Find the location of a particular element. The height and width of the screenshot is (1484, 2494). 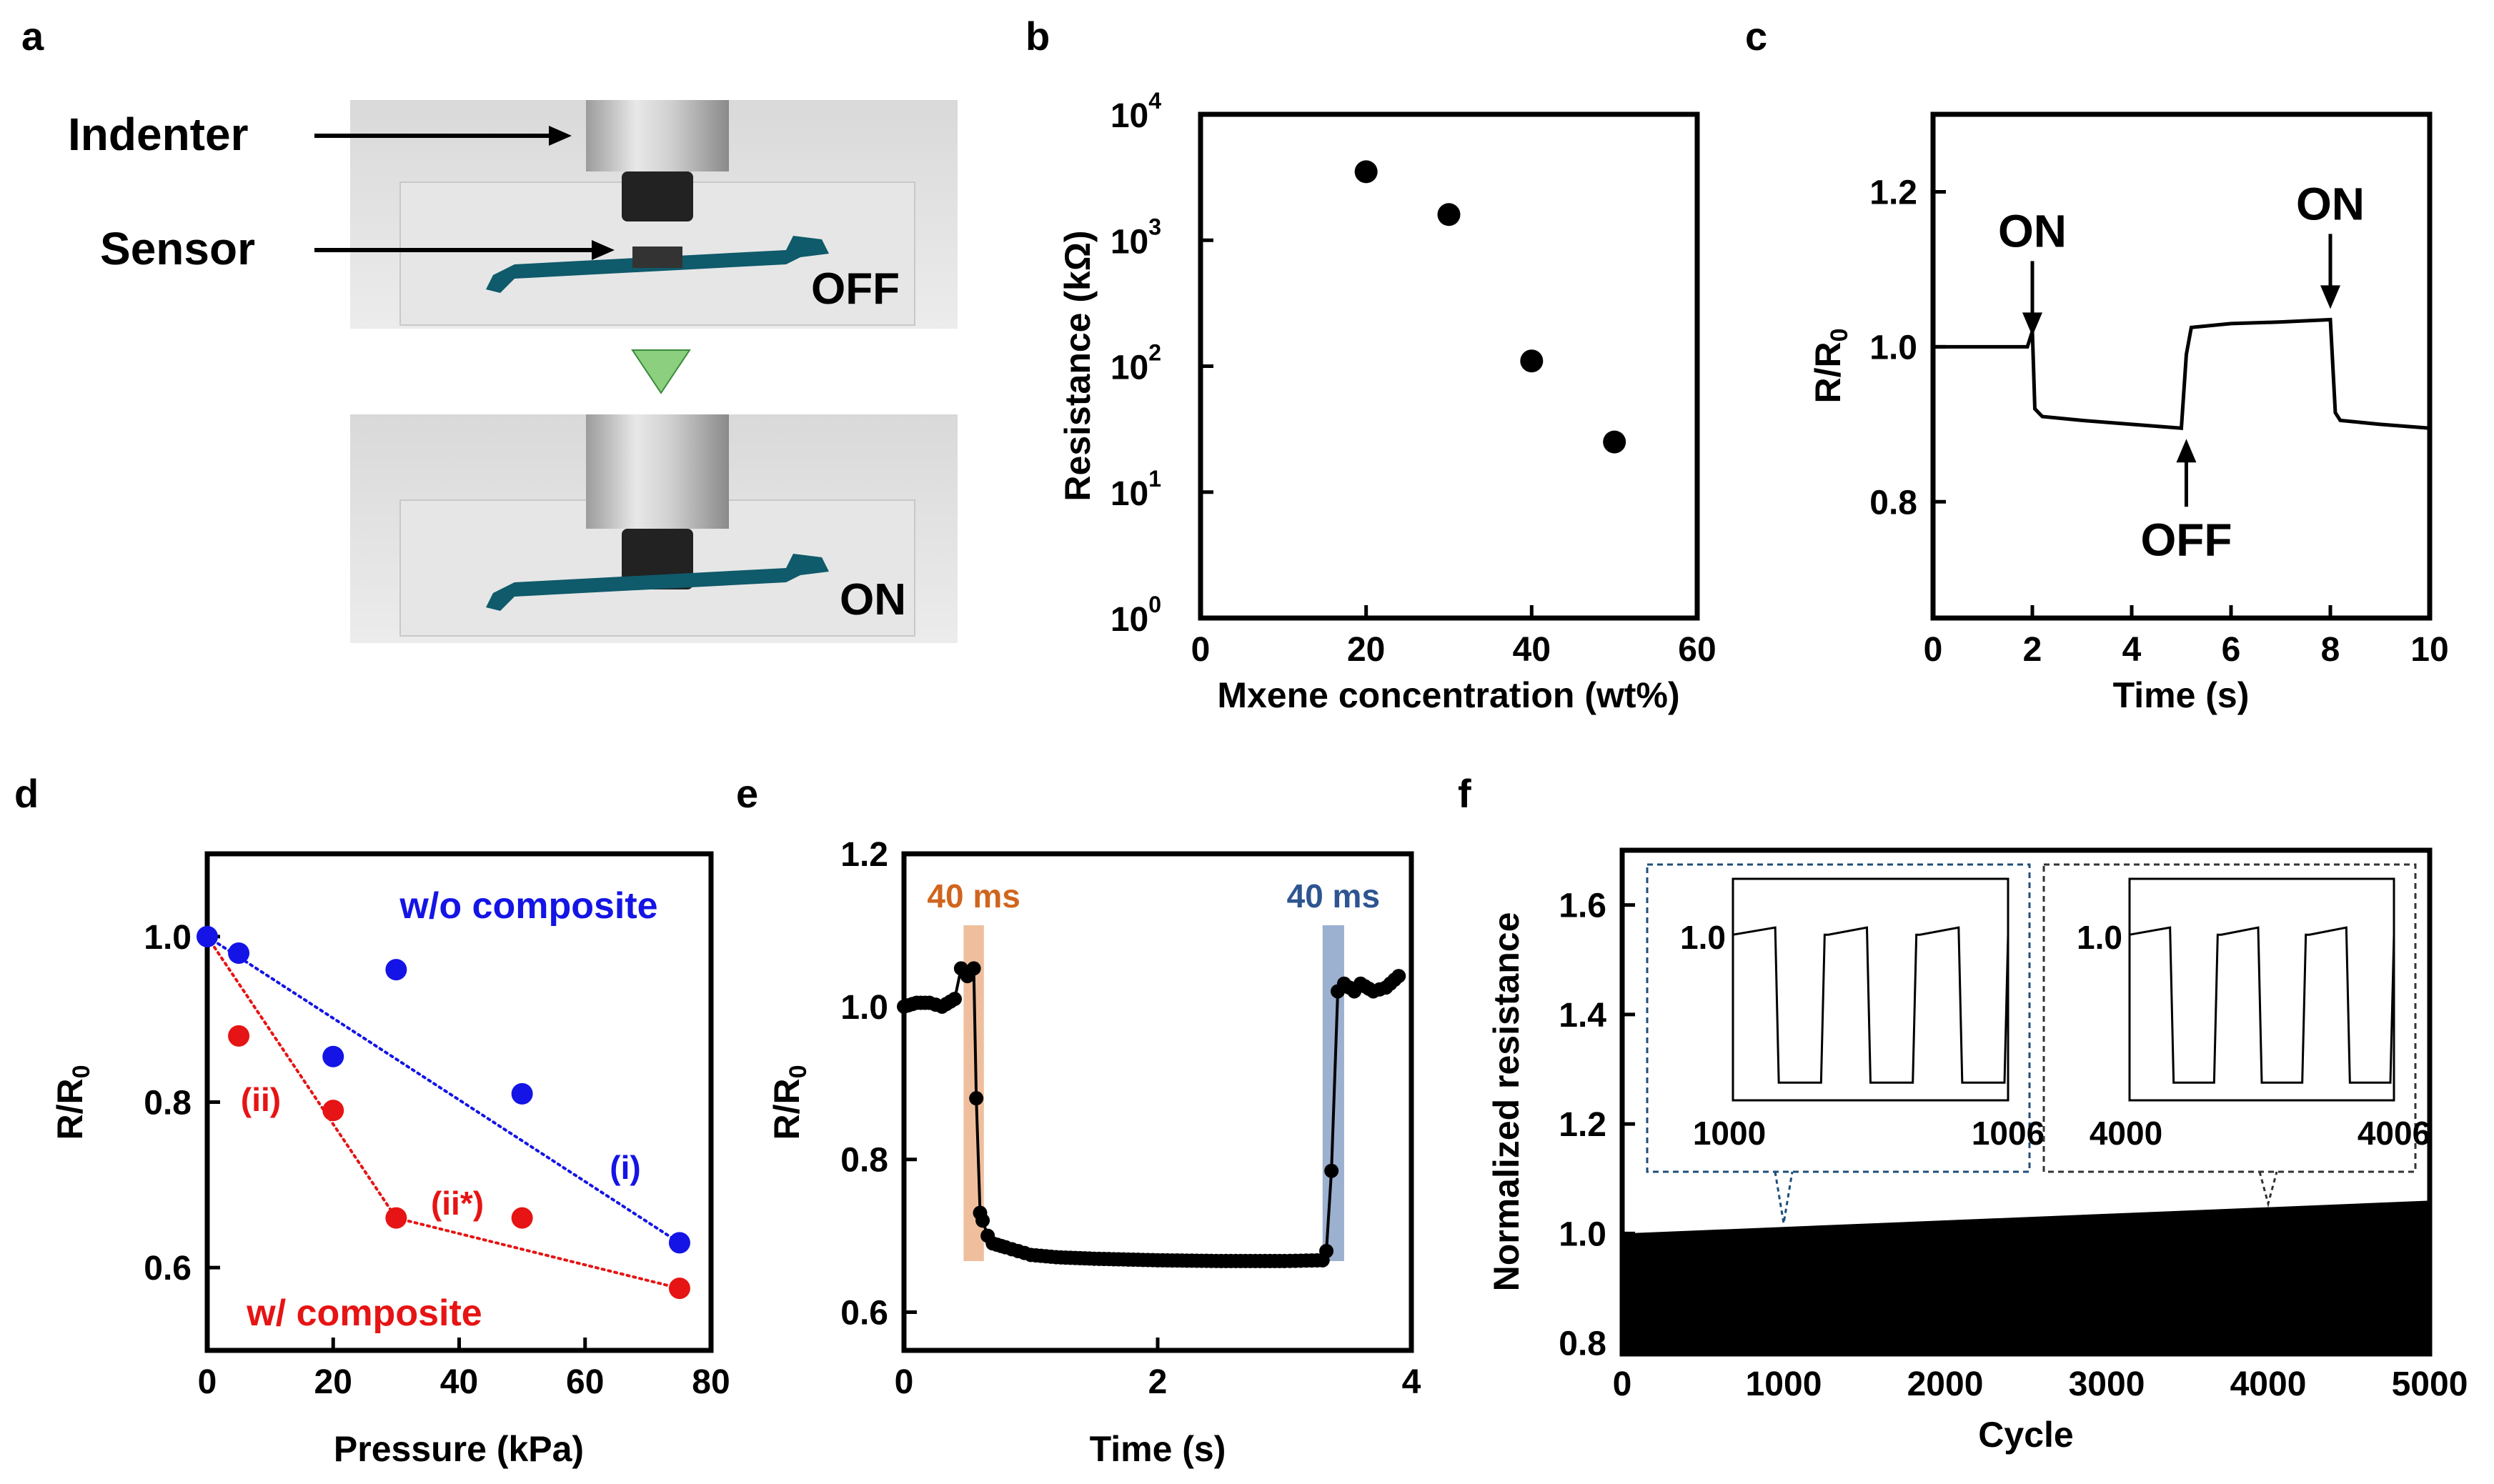

panel-label-e: e is located at coordinates (747, 794).